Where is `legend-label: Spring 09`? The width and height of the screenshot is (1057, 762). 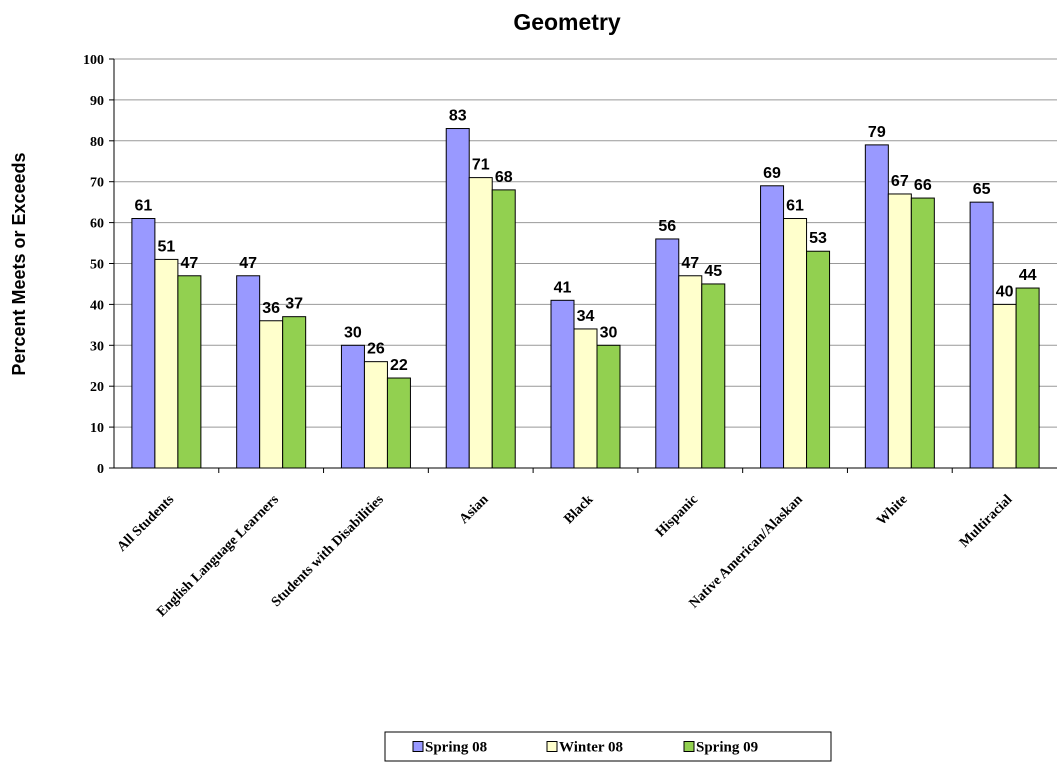 legend-label: Spring 09 is located at coordinates (727, 748).